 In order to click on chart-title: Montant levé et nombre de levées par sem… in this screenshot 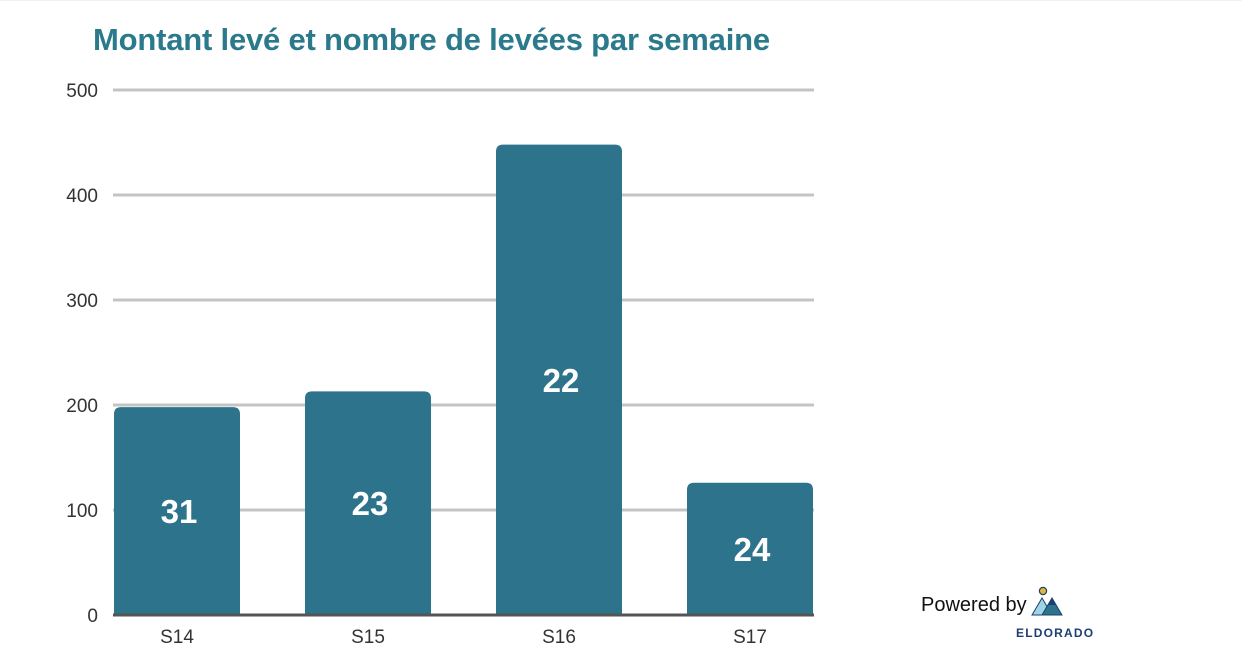, I will do `click(431, 39)`.